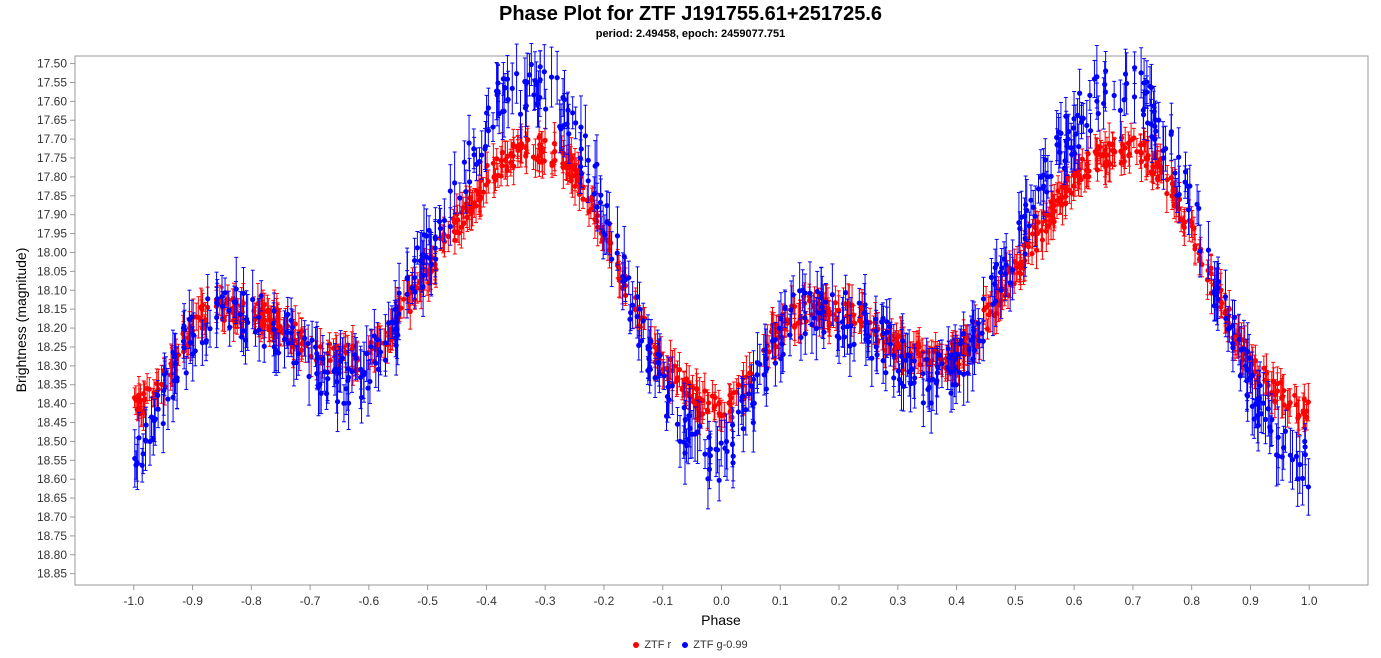  What do you see at coordinates (52, 234) in the screenshot?
I see `y-tick-label: 17.95` at bounding box center [52, 234].